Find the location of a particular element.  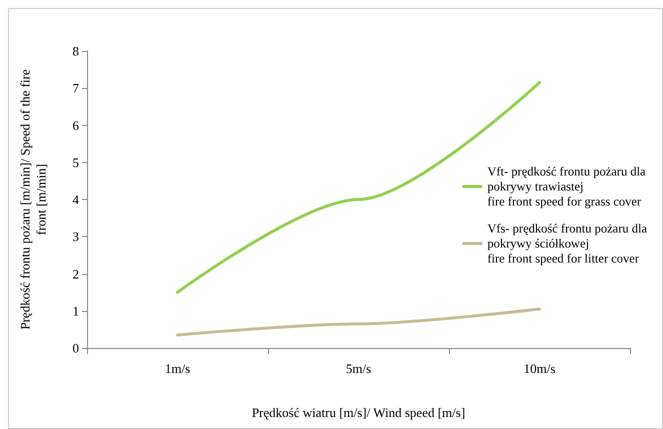

y-tick-label: 0 is located at coordinates (75, 348).